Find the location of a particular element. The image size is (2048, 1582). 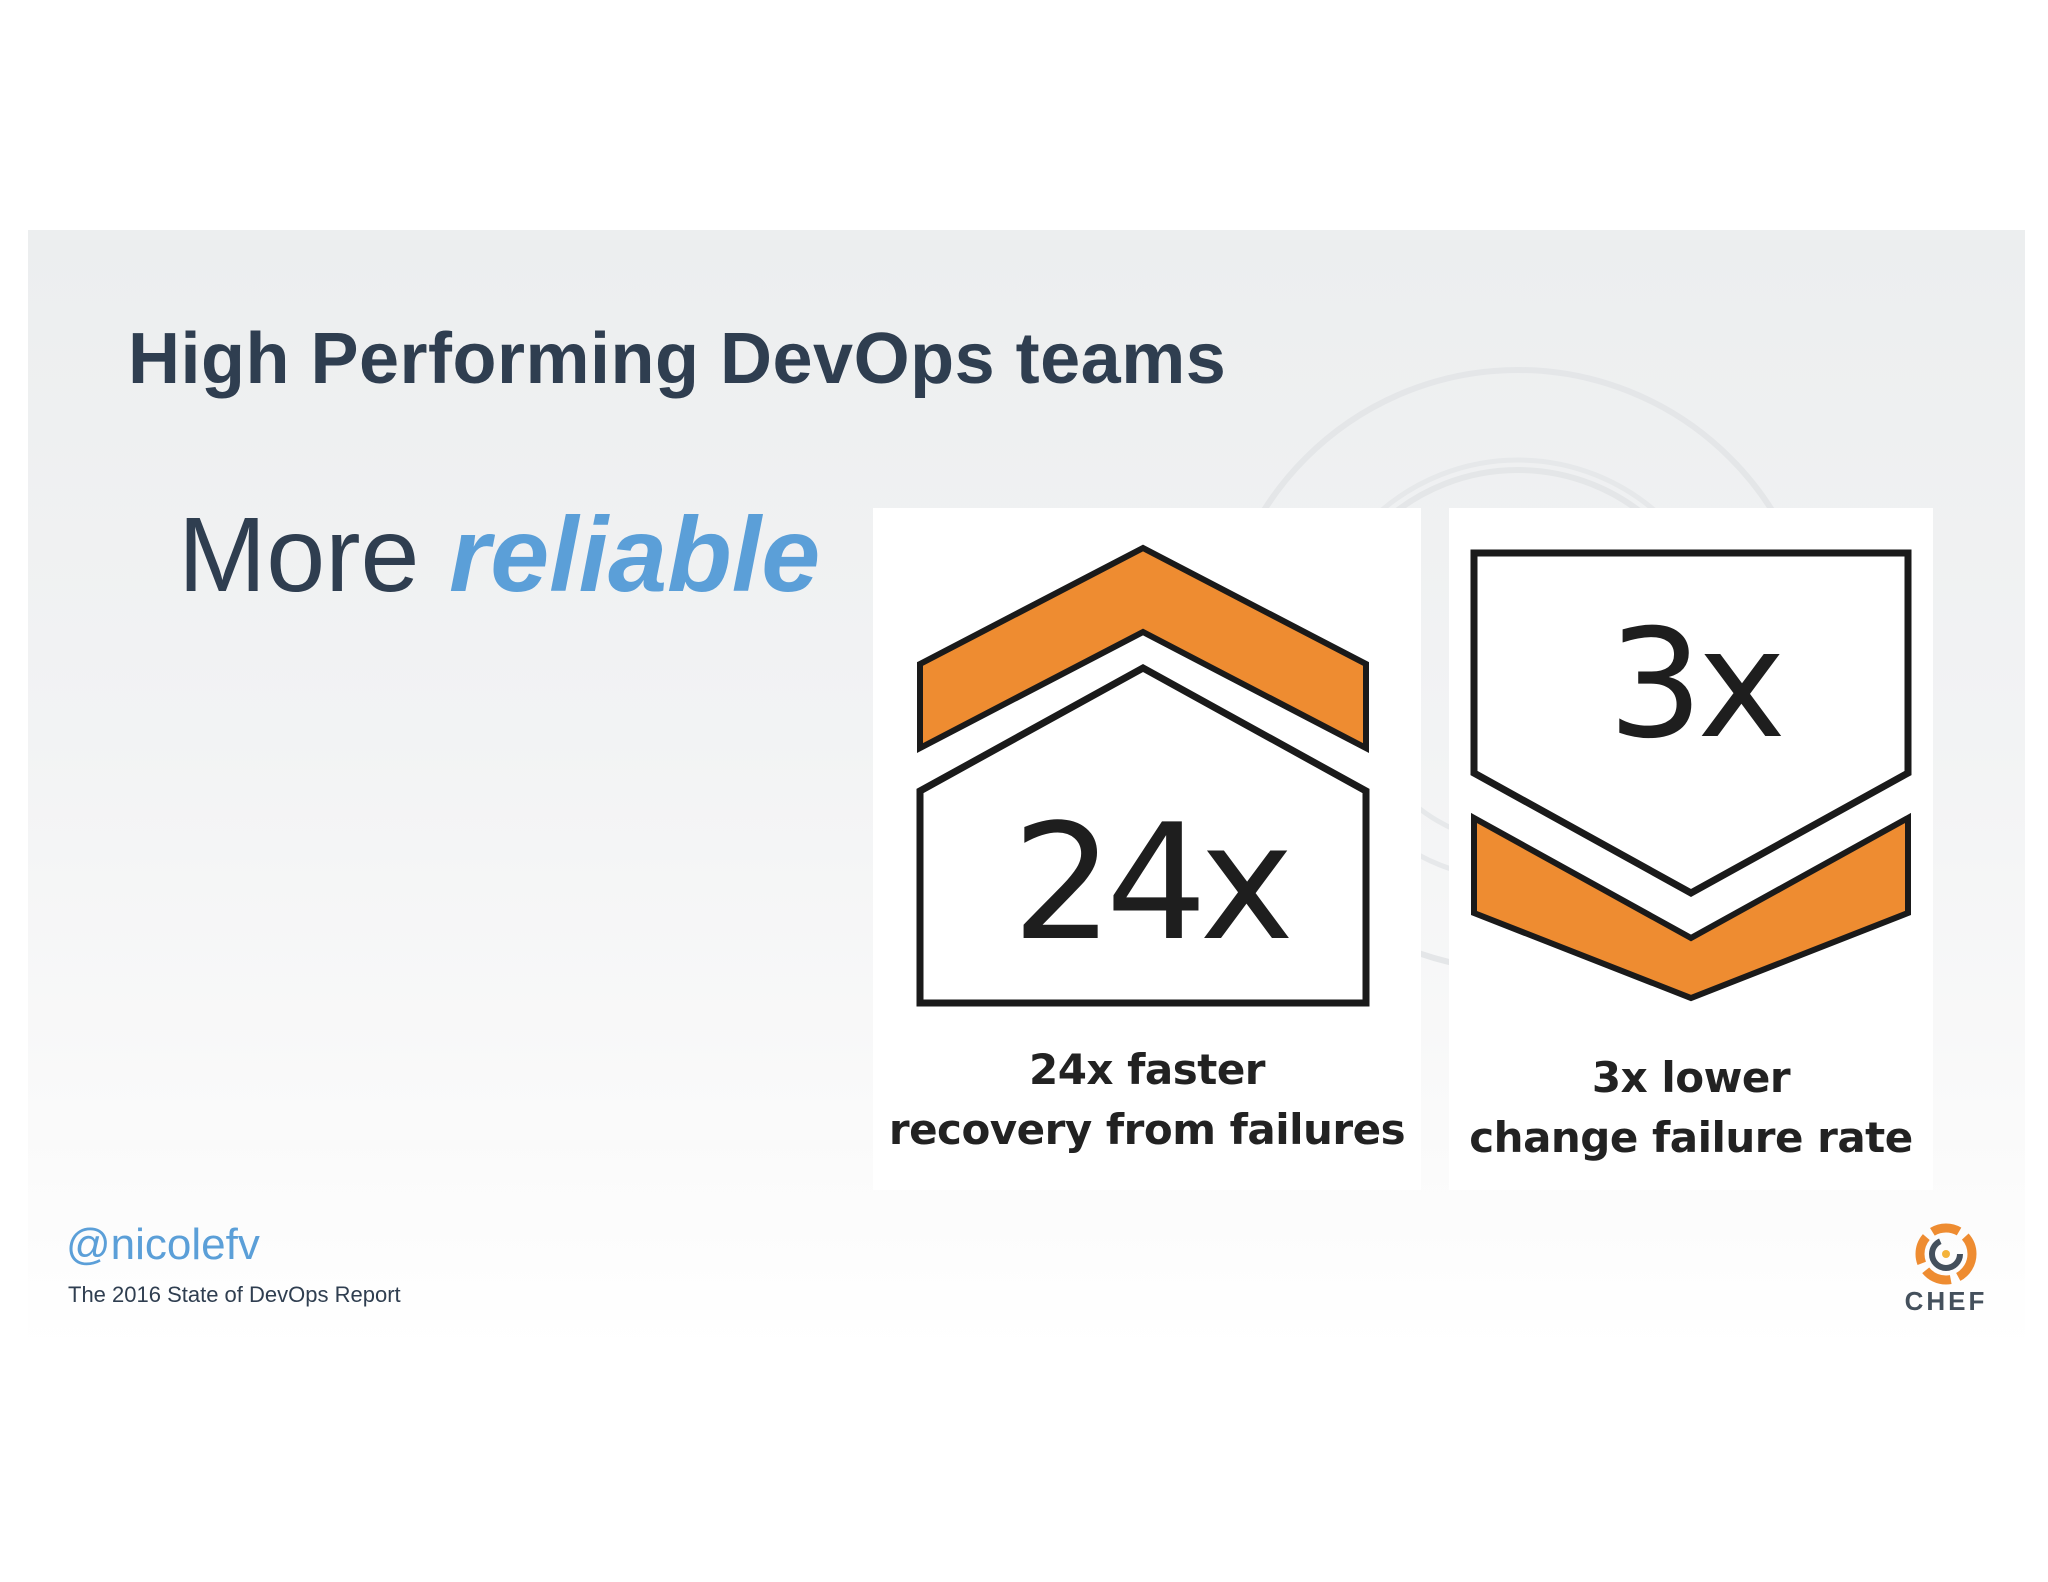

caption-line-1: 24x faster is located at coordinates (1147, 1069).